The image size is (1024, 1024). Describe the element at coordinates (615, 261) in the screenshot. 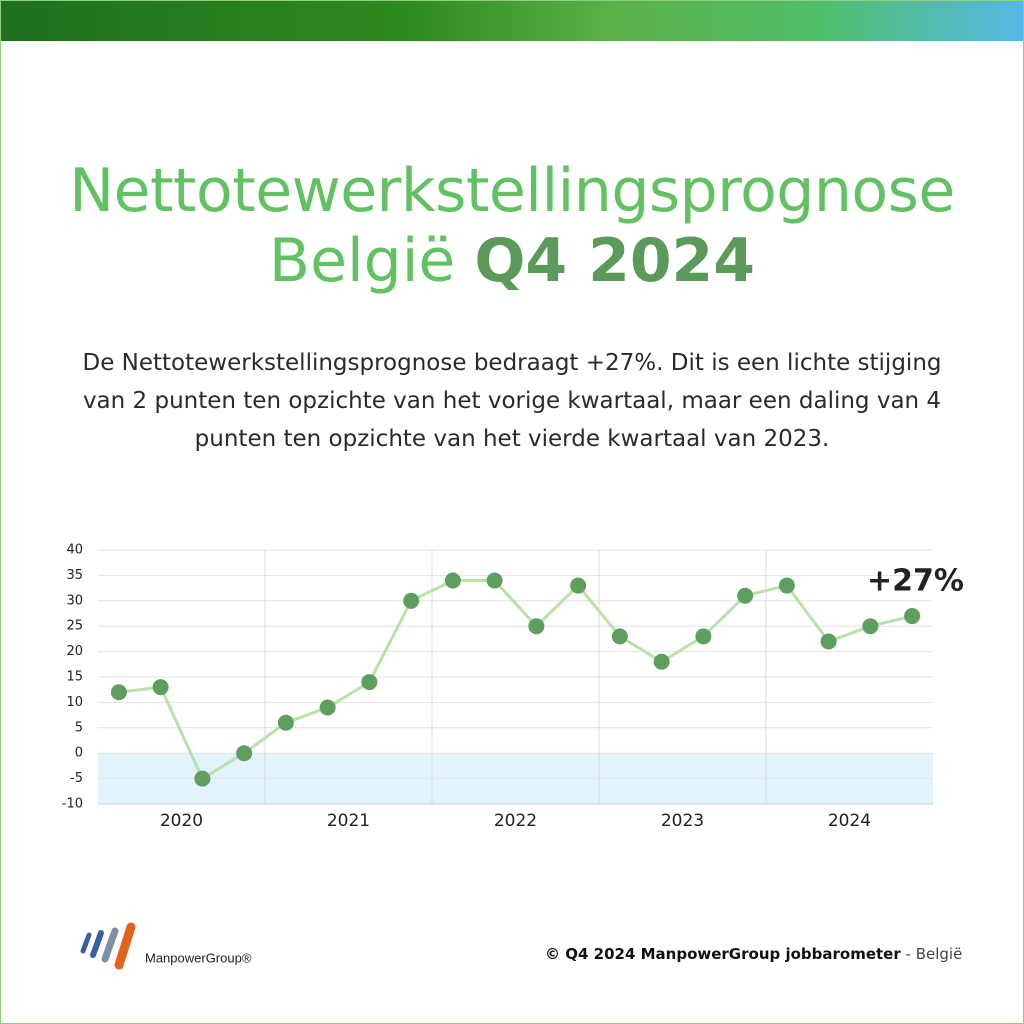

I see `title-period: Q4 2024` at that location.